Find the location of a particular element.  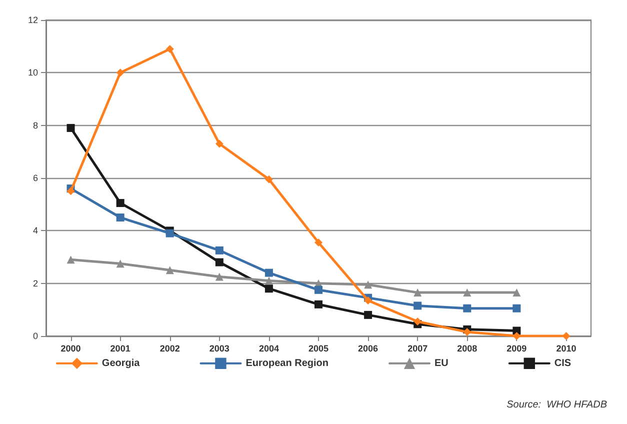

x-tick-label: 2010 is located at coordinates (566, 349).